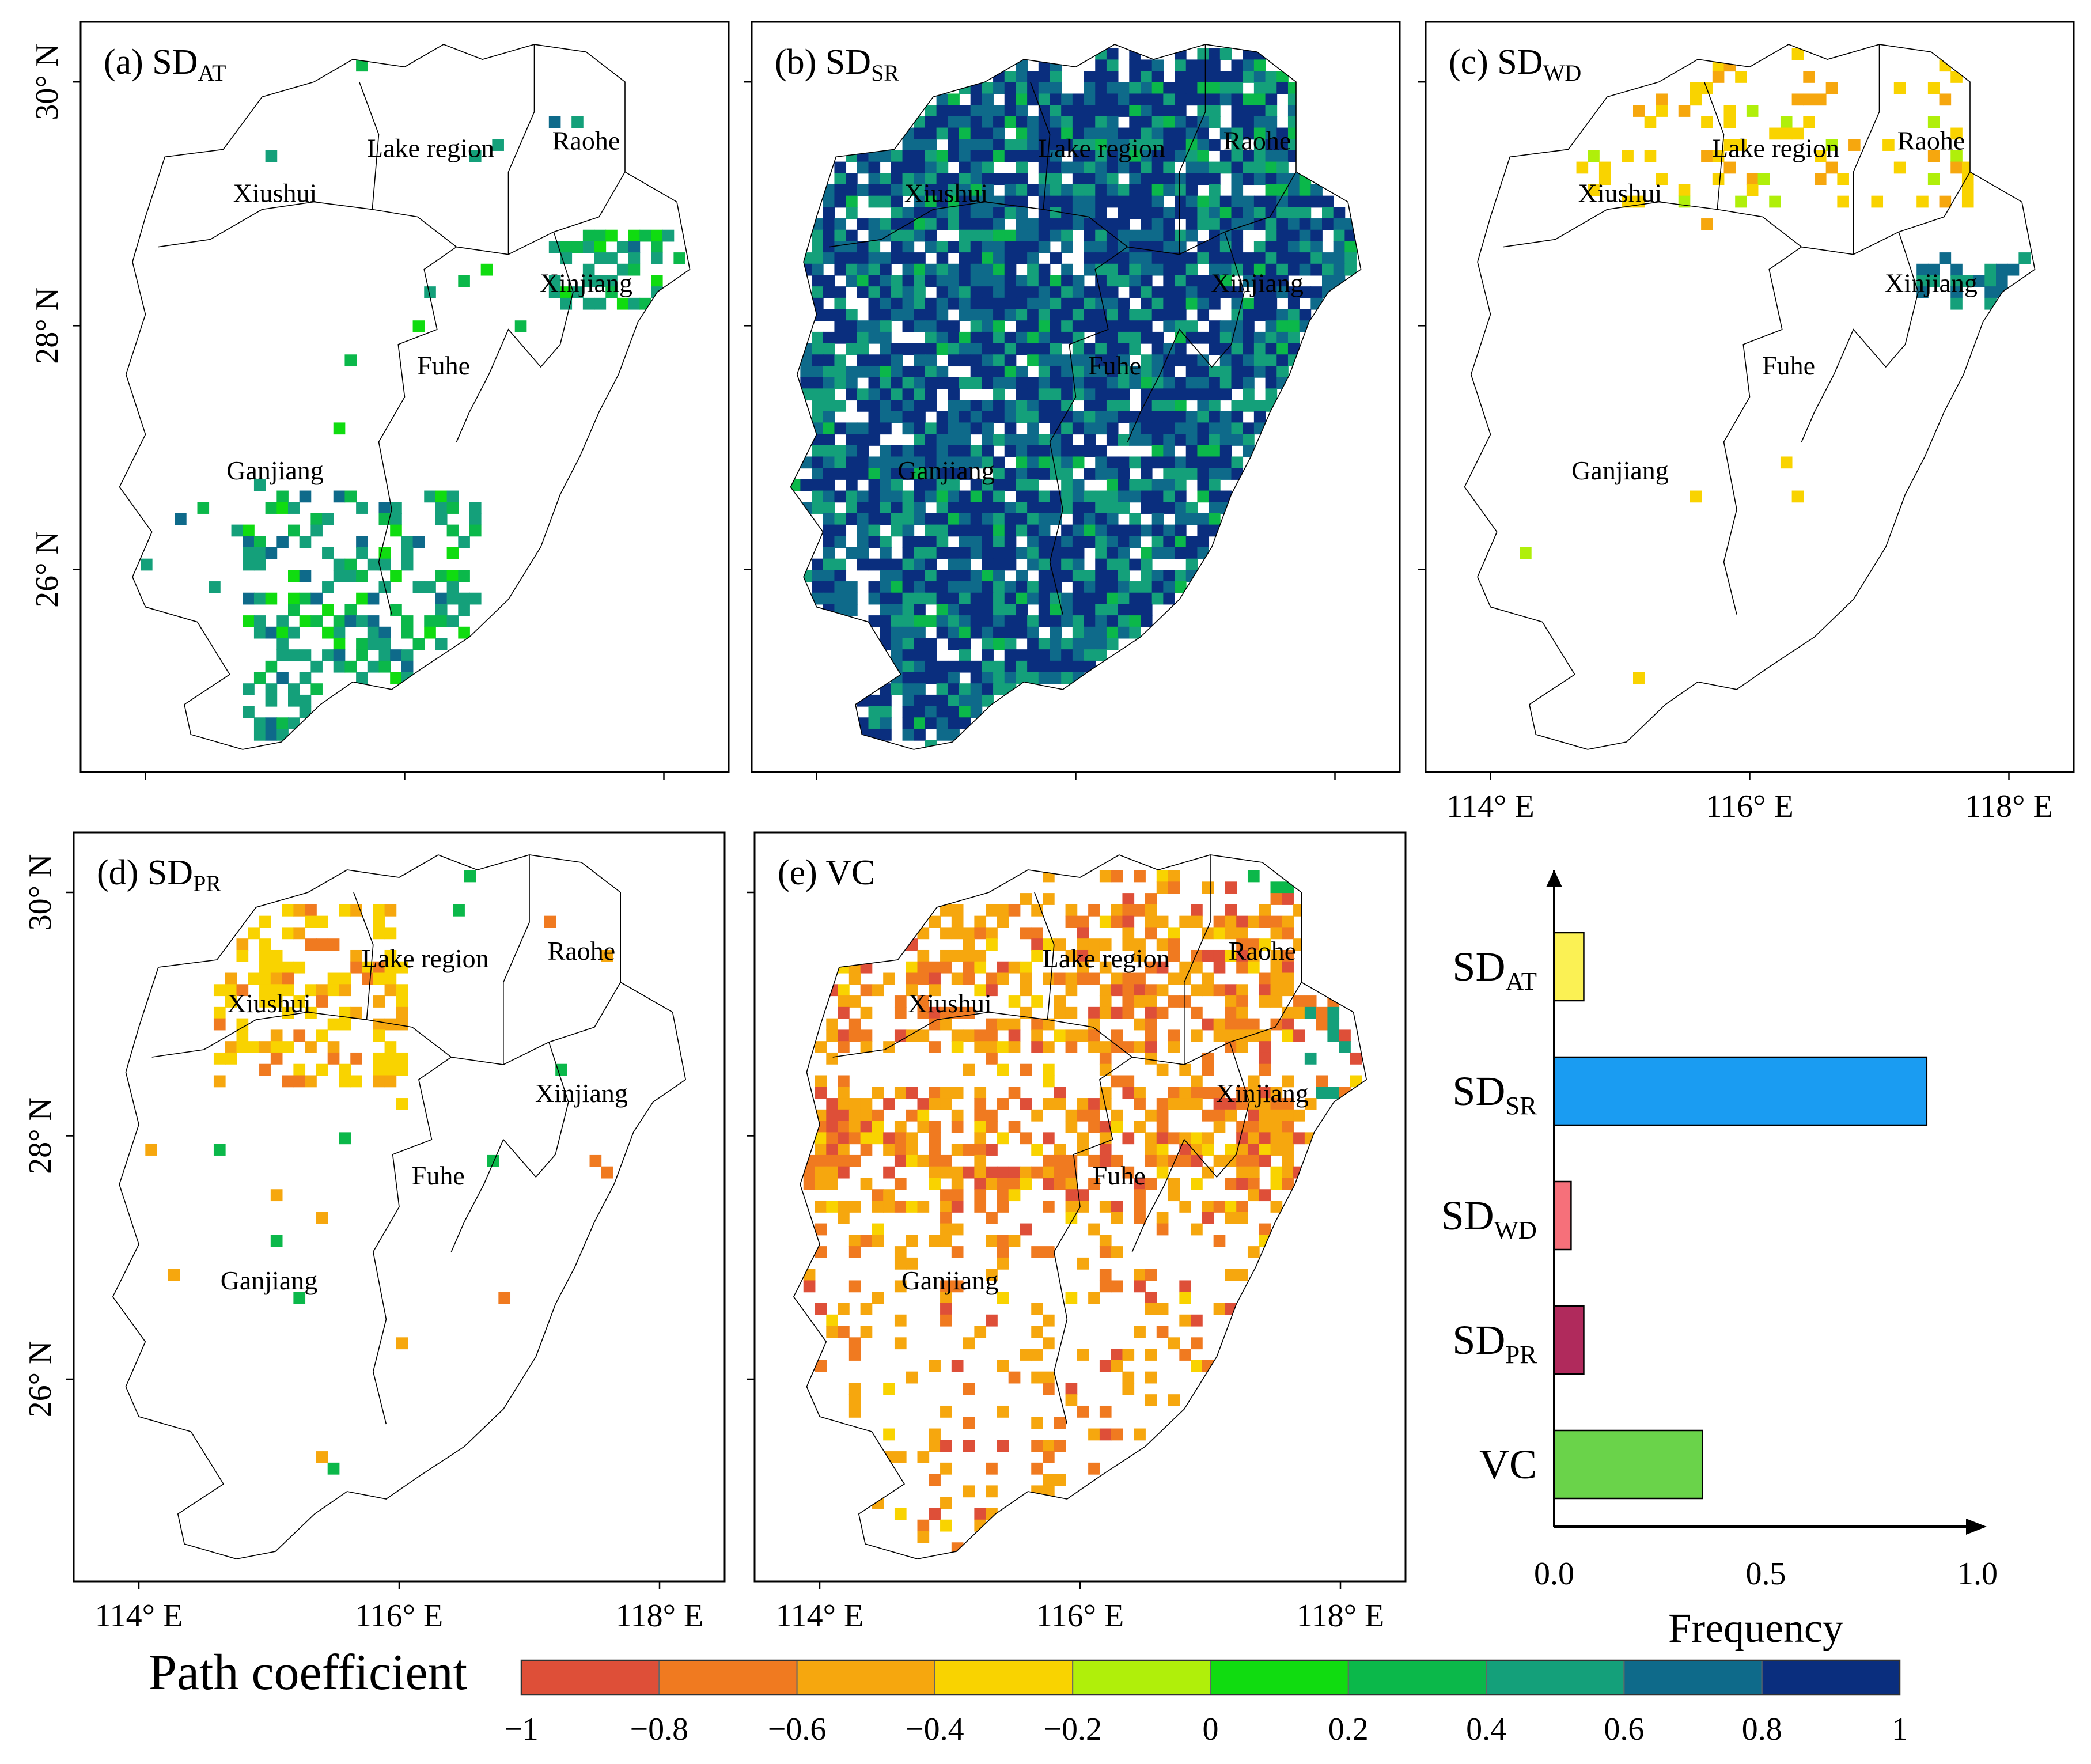 The width and height of the screenshot is (2091, 1764). I want to click on region-label: Lake region, so click(1107, 959).